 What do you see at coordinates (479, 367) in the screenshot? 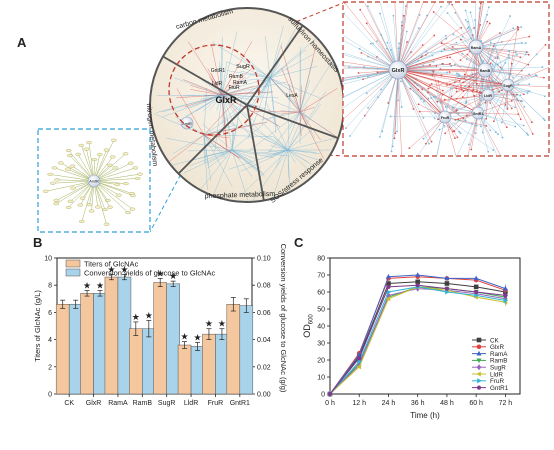
I see `legend-marker` at bounding box center [479, 367].